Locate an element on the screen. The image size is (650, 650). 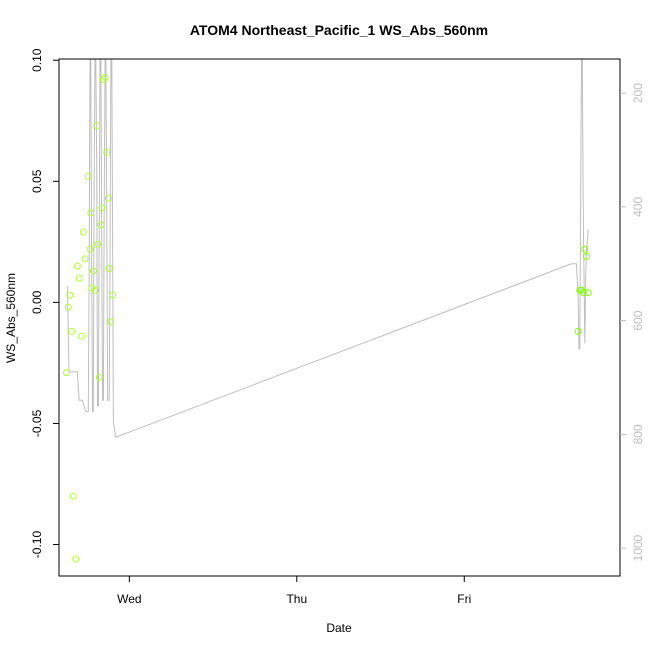
y-tick-label: 0.10 is located at coordinates (37, 60).